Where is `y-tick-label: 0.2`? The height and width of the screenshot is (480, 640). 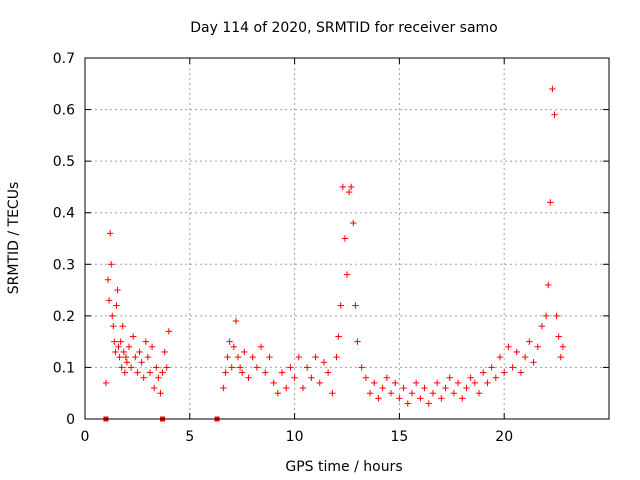
y-tick-label: 0.2 is located at coordinates (64, 317).